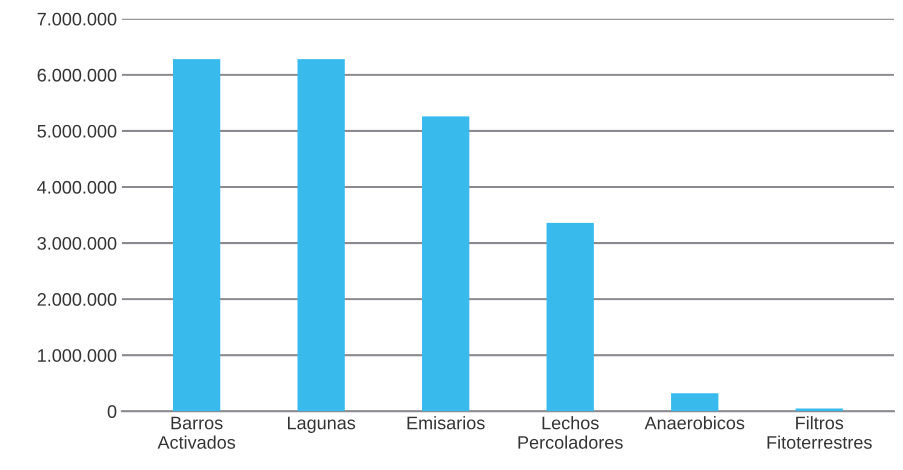 This screenshot has width=903, height=470. What do you see at coordinates (76, 243) in the screenshot?
I see `y-tick-label: 3.000.000` at bounding box center [76, 243].